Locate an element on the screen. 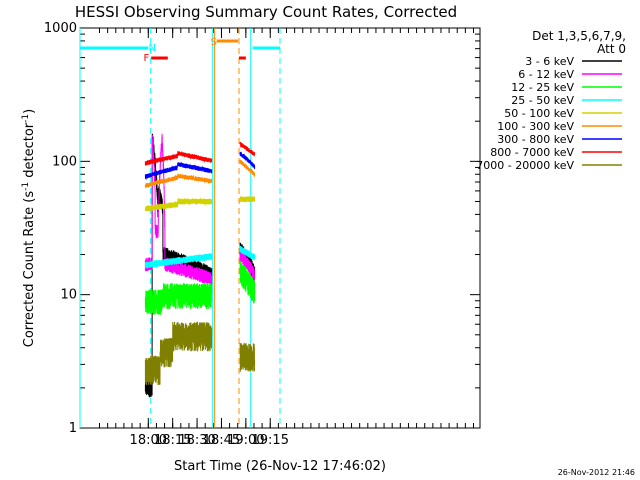 The image size is (640, 480). legend-title-1: Det 1,3,5,6,7,9, is located at coordinates (579, 36).